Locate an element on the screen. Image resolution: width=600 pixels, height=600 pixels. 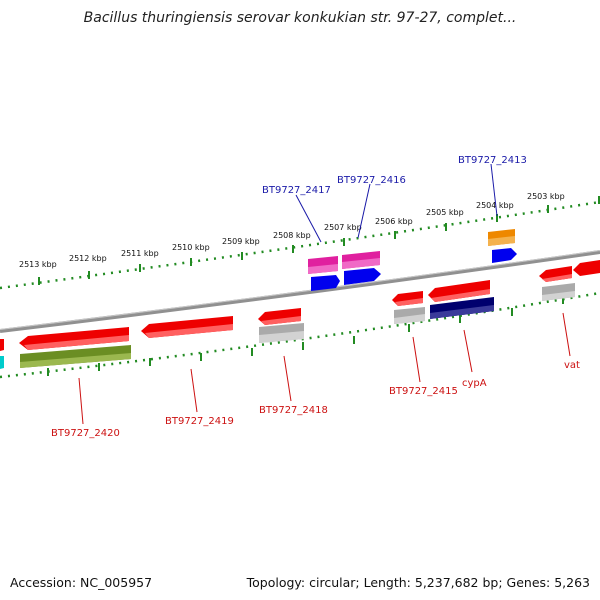
ruler-kbp-label: 2511 kbp is located at coordinates (140, 253).